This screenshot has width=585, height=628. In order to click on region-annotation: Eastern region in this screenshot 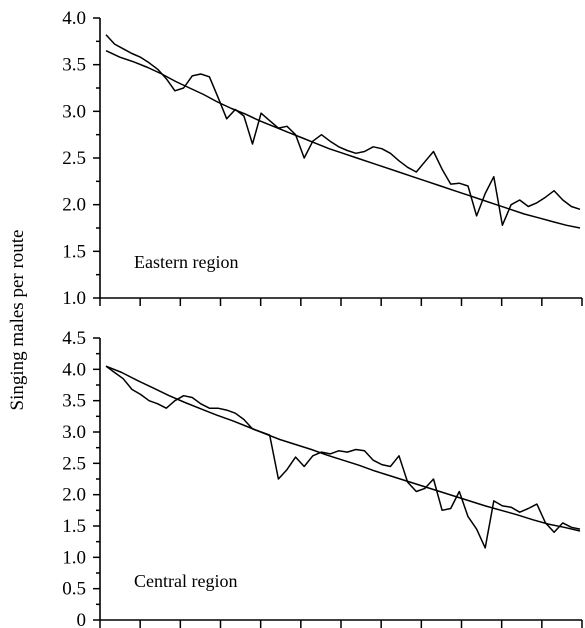, I will do `click(186, 262)`.